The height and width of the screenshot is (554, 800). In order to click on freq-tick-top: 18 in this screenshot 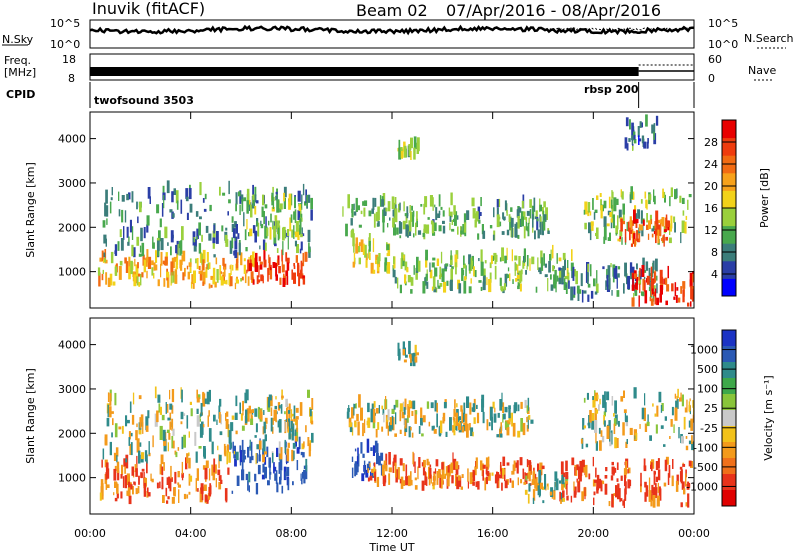, I will do `click(69, 59)`.